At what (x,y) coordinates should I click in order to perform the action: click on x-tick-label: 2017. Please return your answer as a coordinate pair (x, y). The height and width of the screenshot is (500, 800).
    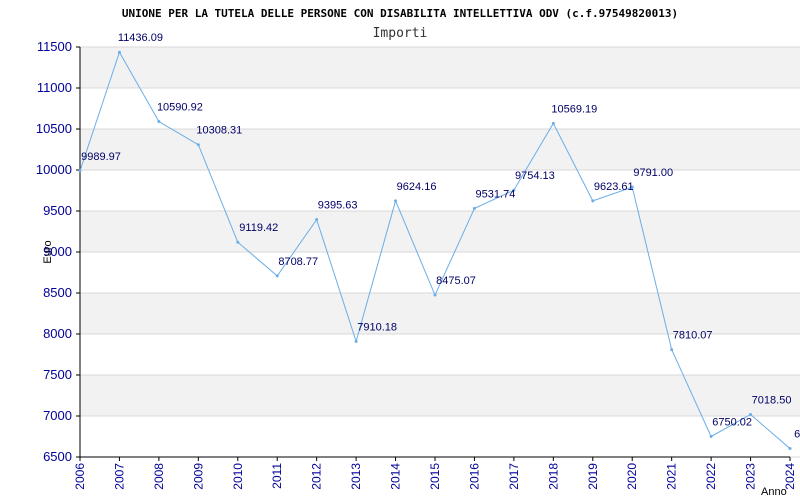
    Looking at the image, I should click on (514, 476).